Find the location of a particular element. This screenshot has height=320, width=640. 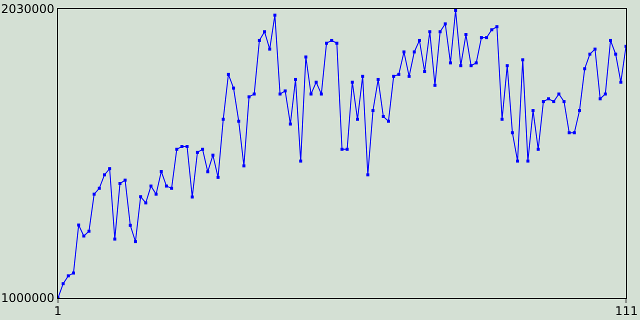

x-tick-label: 1 is located at coordinates (58, 311).